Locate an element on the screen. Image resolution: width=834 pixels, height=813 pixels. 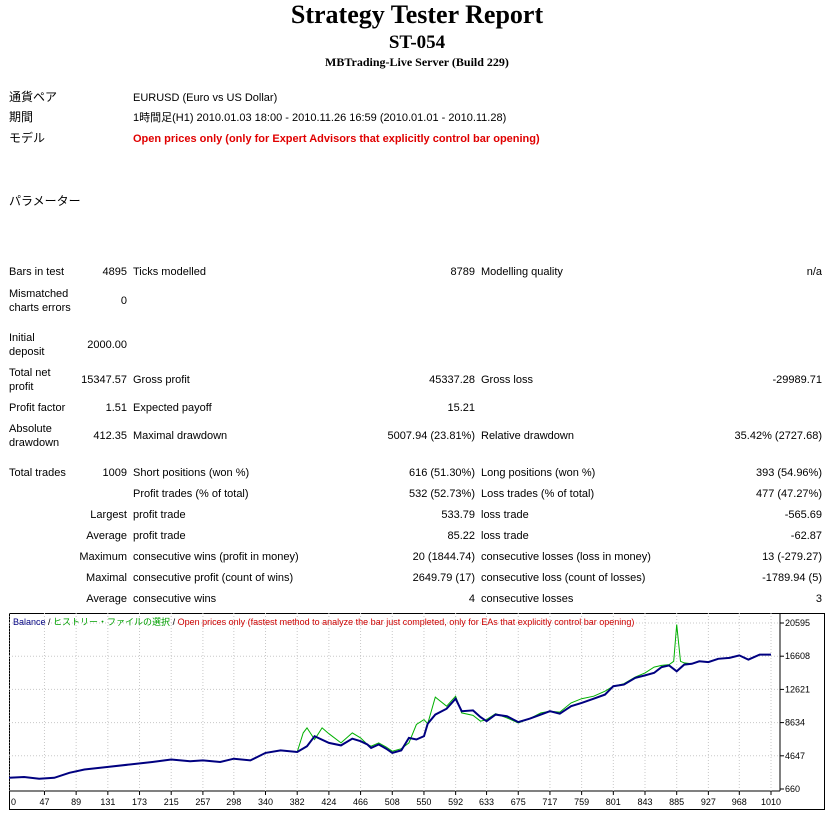
avg-profit-value: 85.22 is located at coordinates (461, 536).